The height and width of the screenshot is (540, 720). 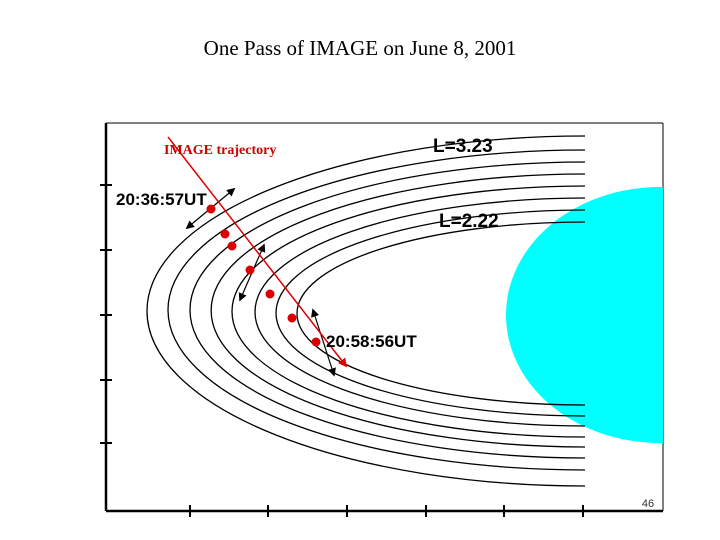 What do you see at coordinates (371, 341) in the screenshot?
I see `end-time-label: 20:58:56UT` at bounding box center [371, 341].